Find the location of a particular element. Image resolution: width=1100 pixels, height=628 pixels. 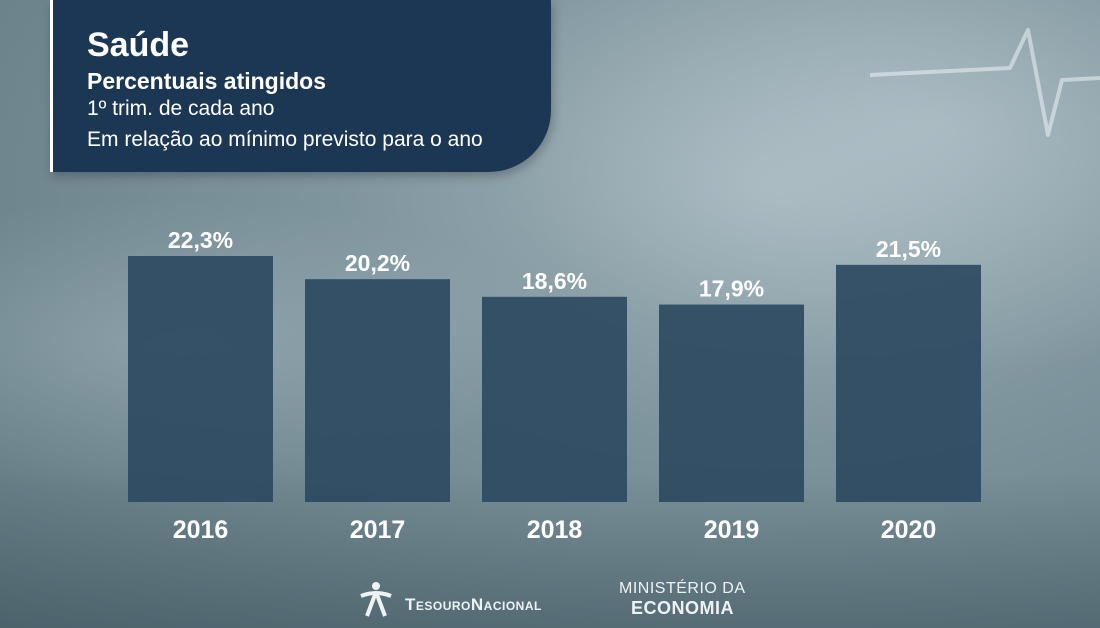

data-label-2017: 20,2% is located at coordinates (377, 263).